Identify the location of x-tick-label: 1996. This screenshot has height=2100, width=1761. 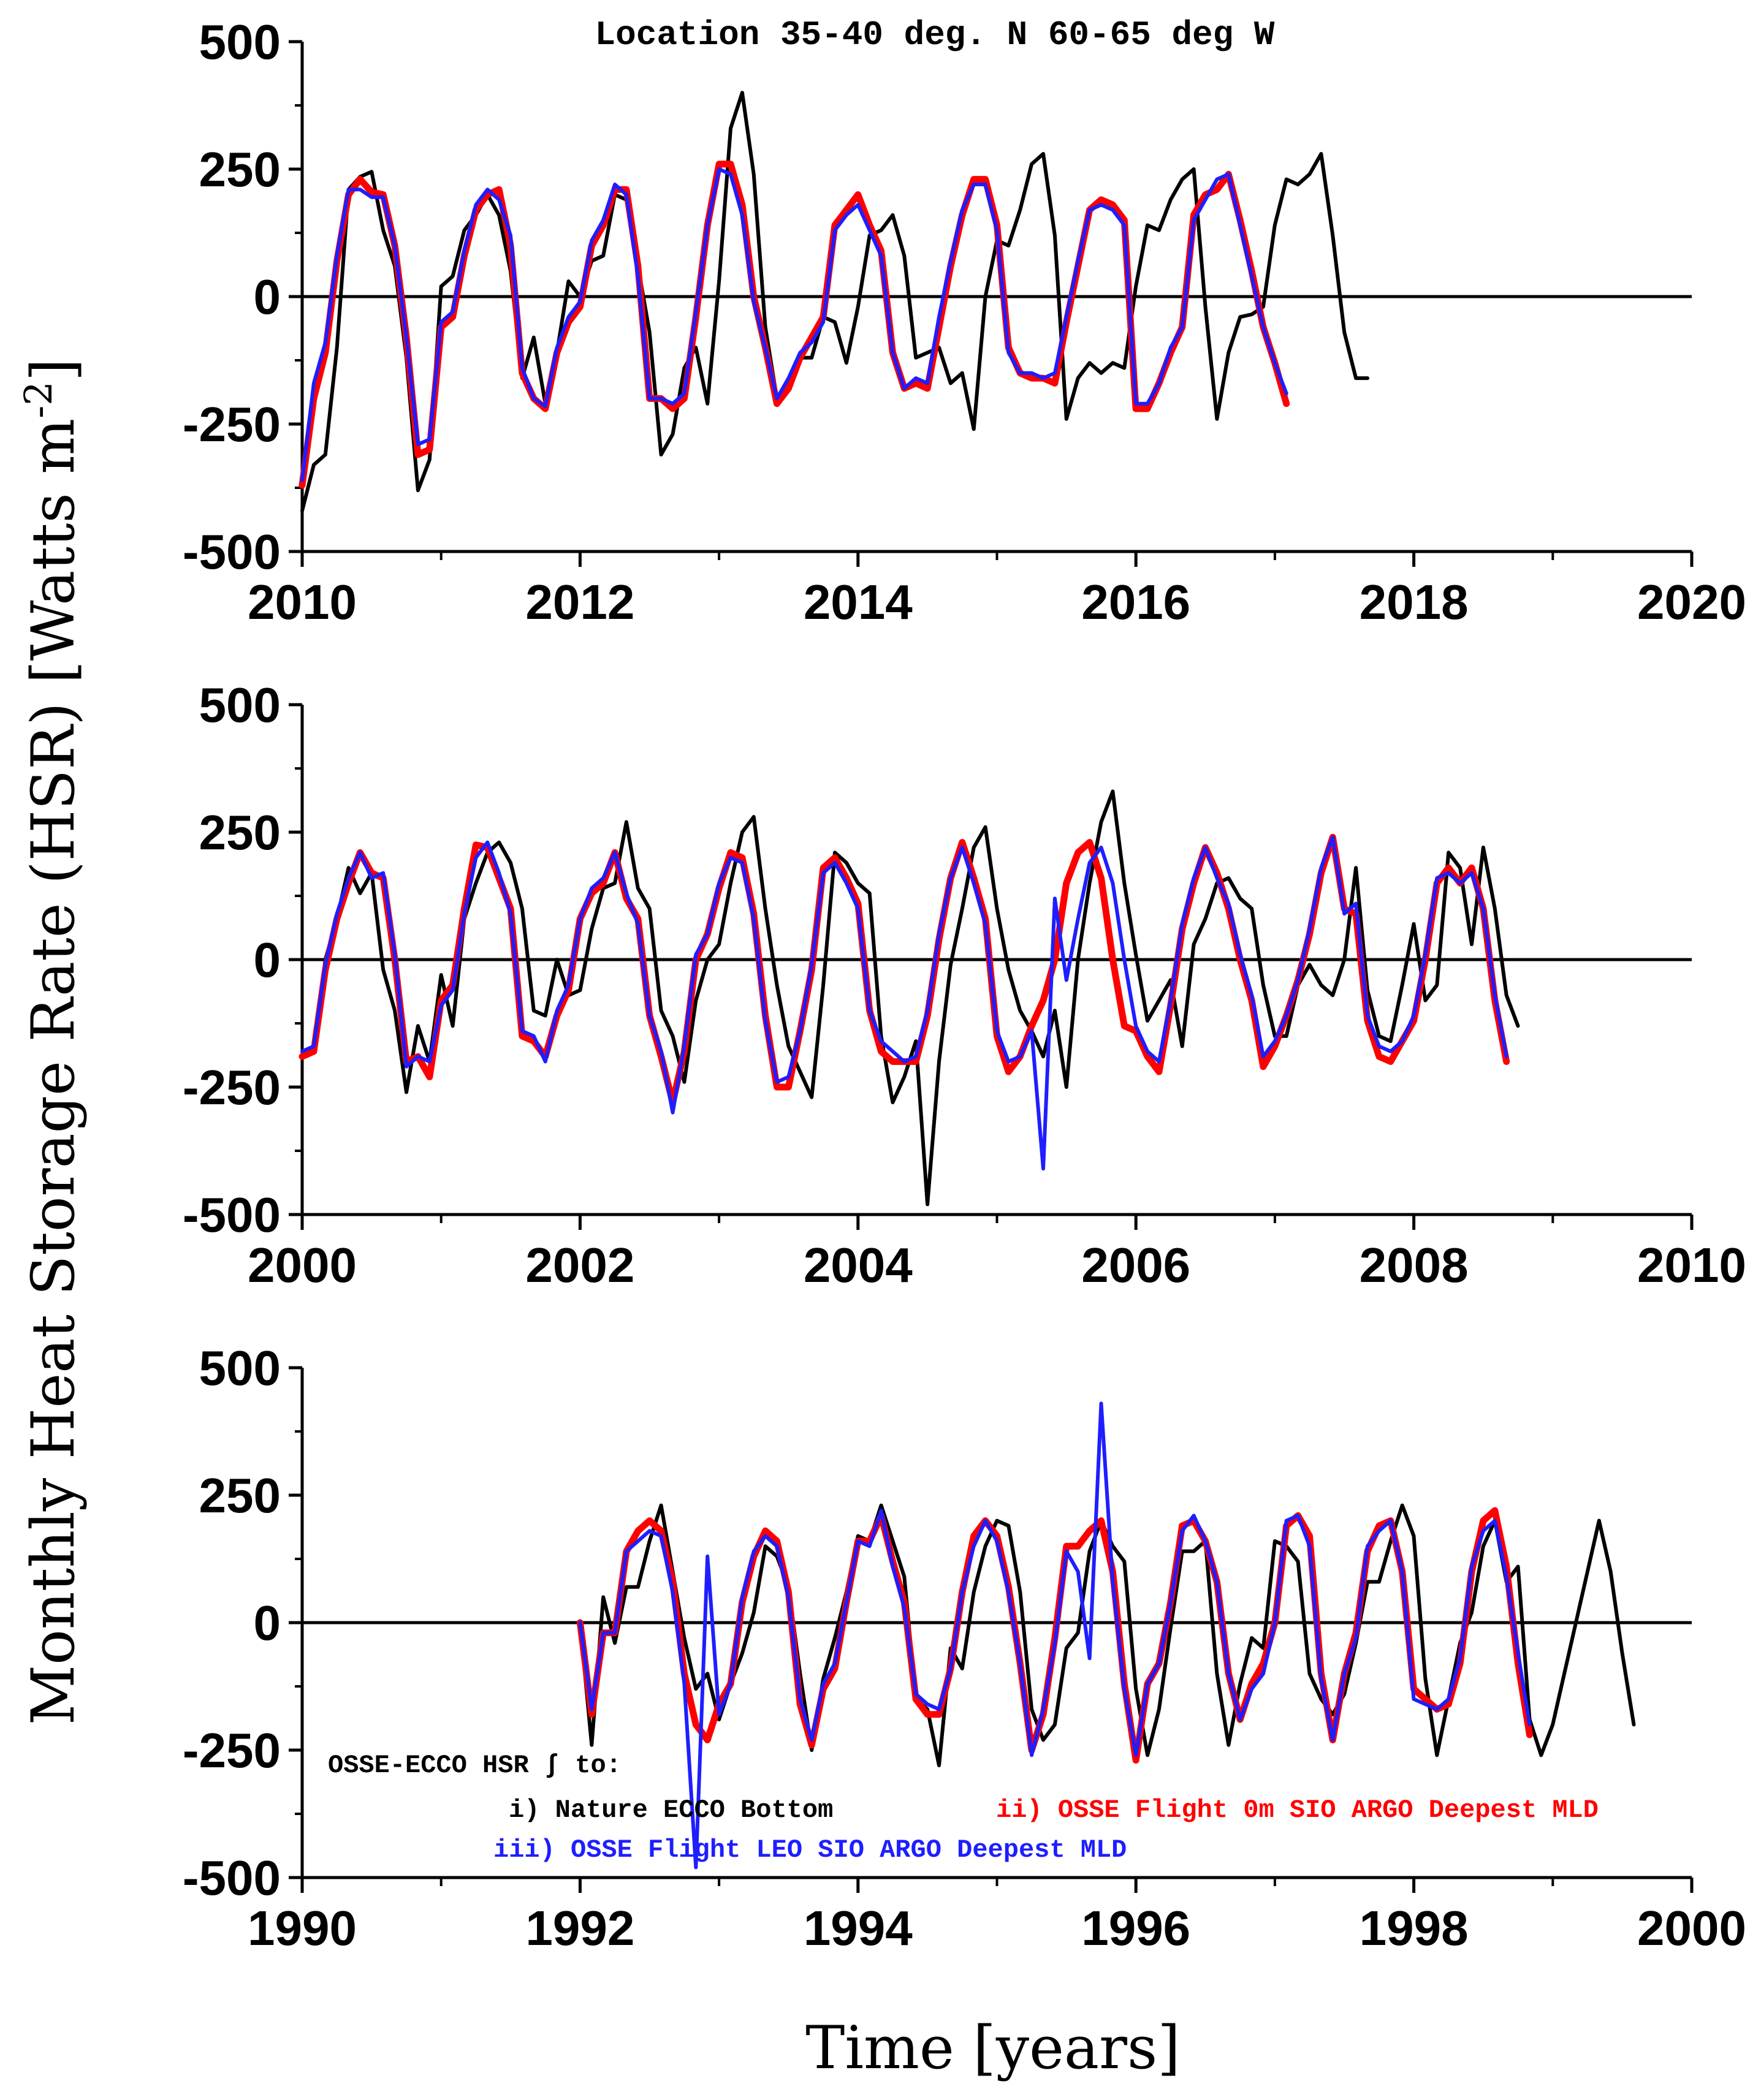
(1135, 1928).